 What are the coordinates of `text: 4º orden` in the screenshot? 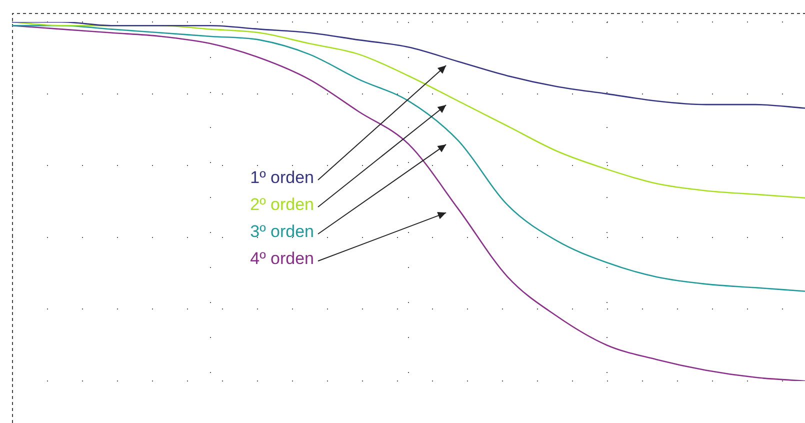 It's located at (282, 259).